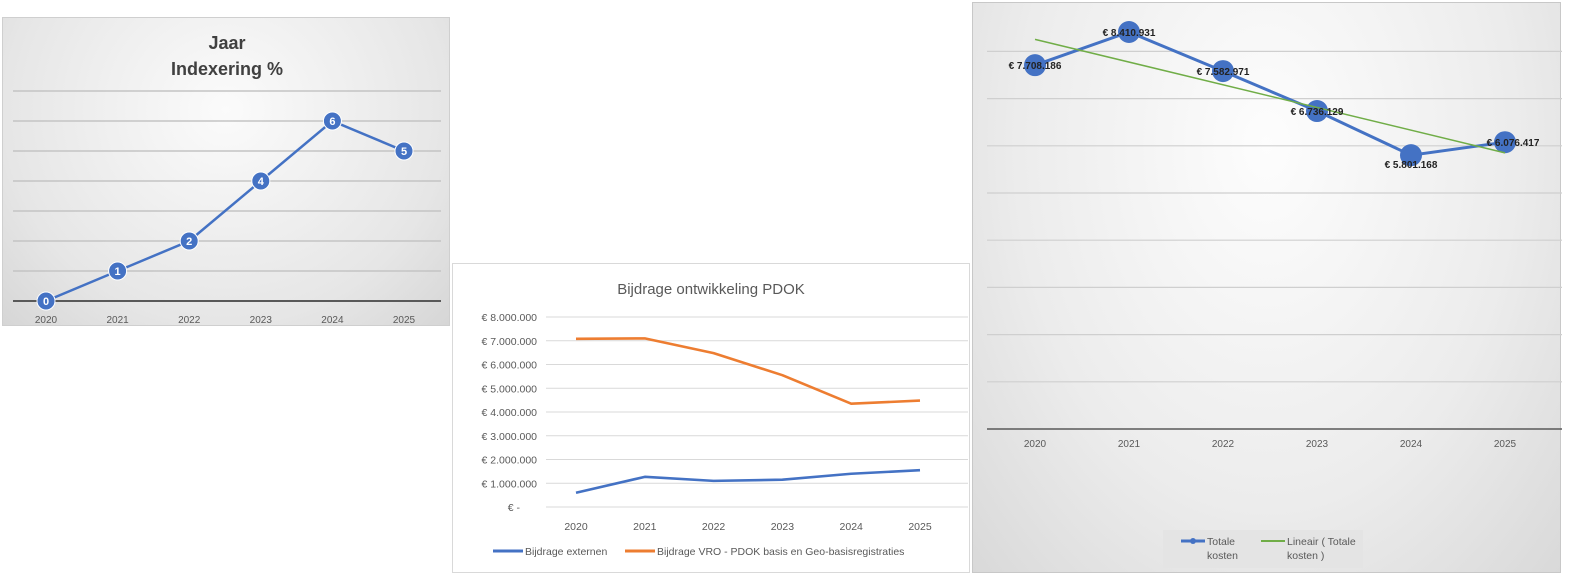 Image resolution: width=1595 pixels, height=588 pixels. What do you see at coordinates (510, 461) in the screenshot?
I see `y-tick-label: € 2.000.000` at bounding box center [510, 461].